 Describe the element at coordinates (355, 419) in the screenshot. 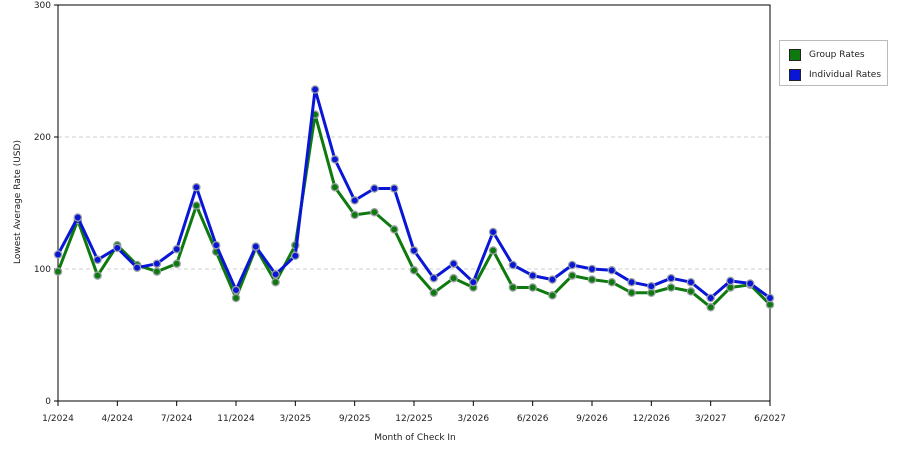

I see `x-tick-label-5: 9/2025` at that location.